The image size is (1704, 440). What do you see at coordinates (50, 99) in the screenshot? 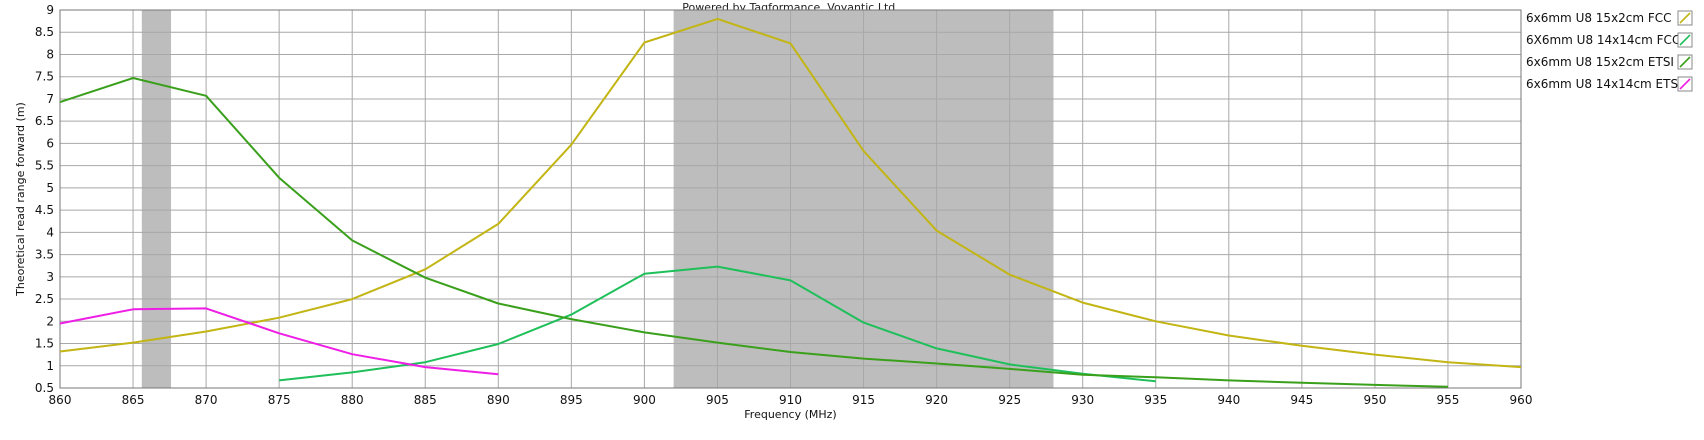
I see `y-tick-label: 7` at bounding box center [50, 99].